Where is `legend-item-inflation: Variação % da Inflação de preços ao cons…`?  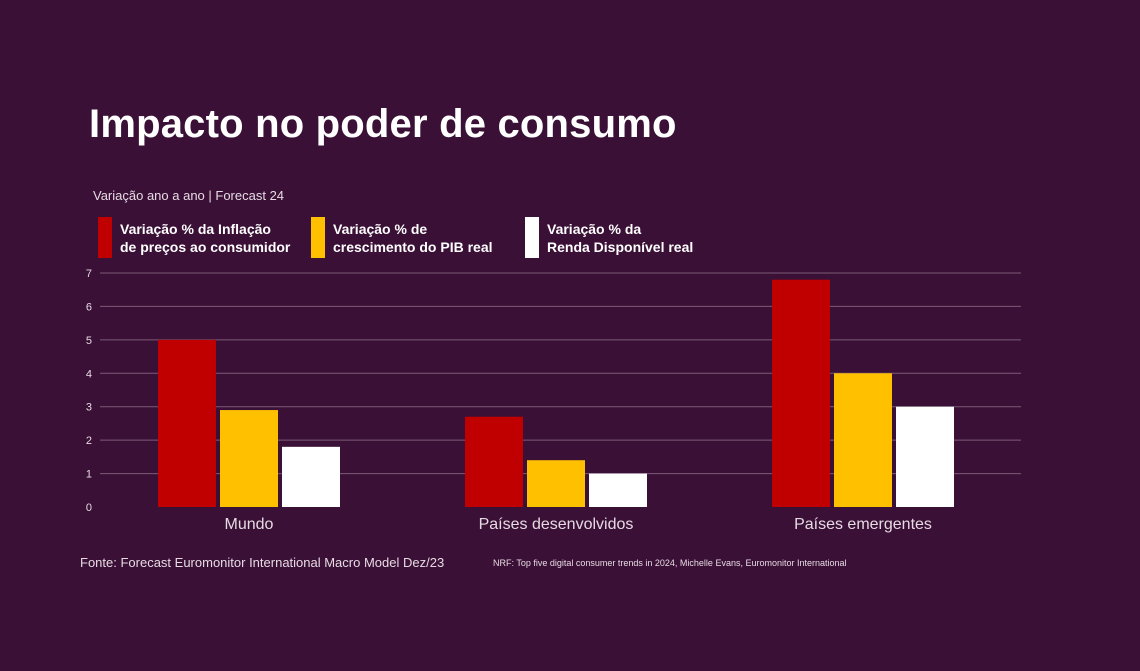
legend-item-inflation: Variação % da Inflação de preços ao cons… is located at coordinates (194, 237).